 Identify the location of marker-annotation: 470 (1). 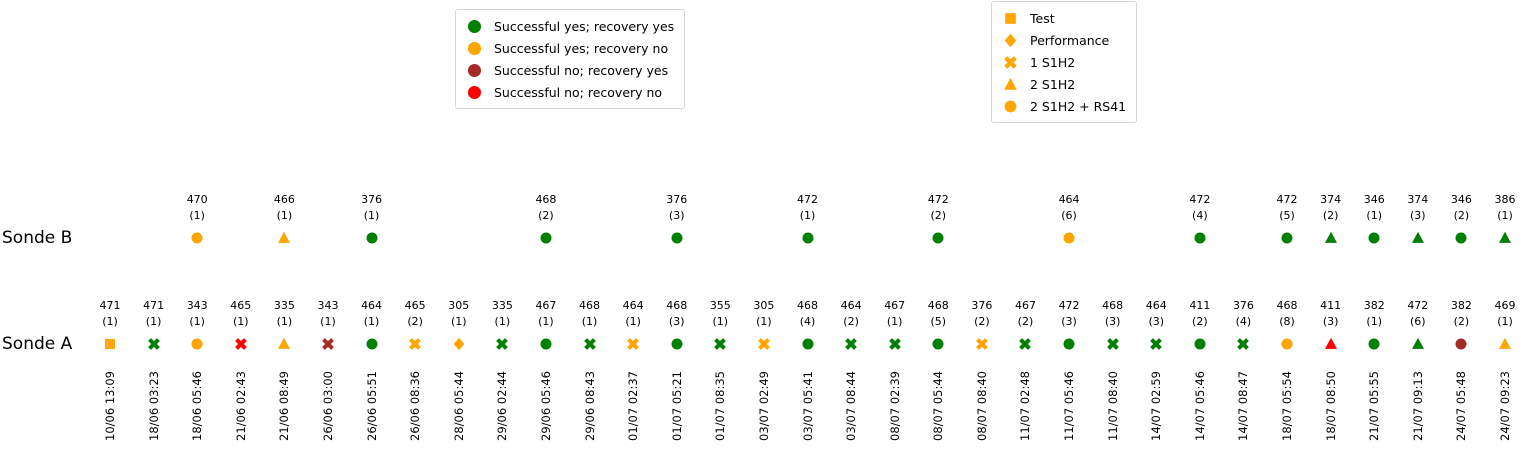
(197, 207).